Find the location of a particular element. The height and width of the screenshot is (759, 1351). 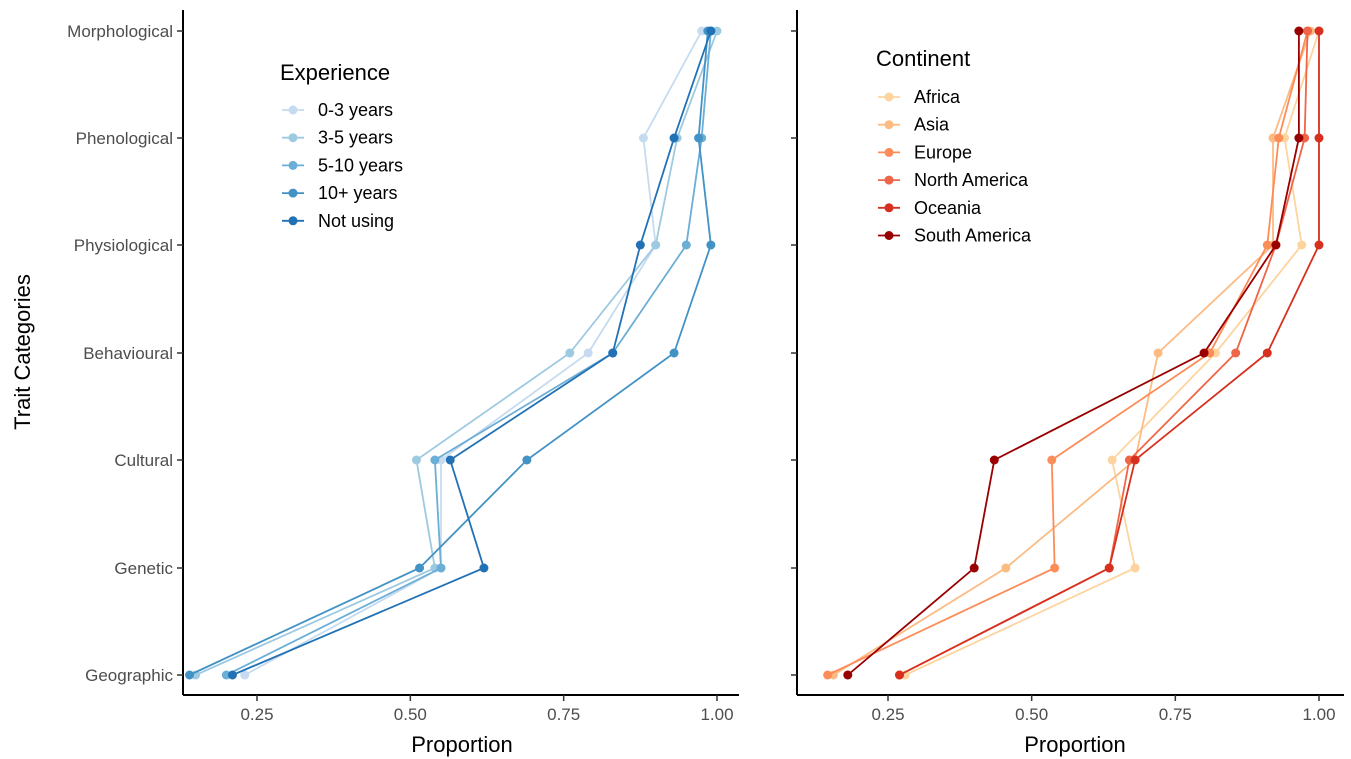

legend-label: 5-10 years is located at coordinates (360, 165).